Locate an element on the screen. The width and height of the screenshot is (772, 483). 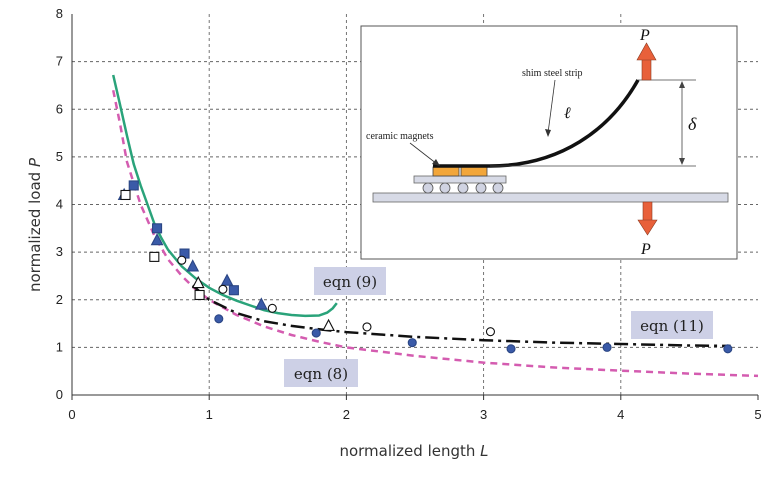
callout-eqn-9-text: eqn (9) is located at coordinates (350, 282).